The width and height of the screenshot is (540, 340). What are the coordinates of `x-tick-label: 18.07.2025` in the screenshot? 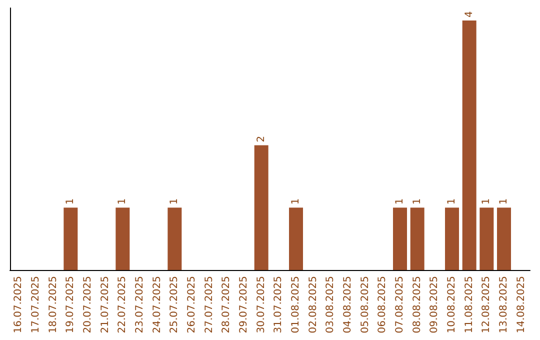 It's located at (53, 305).